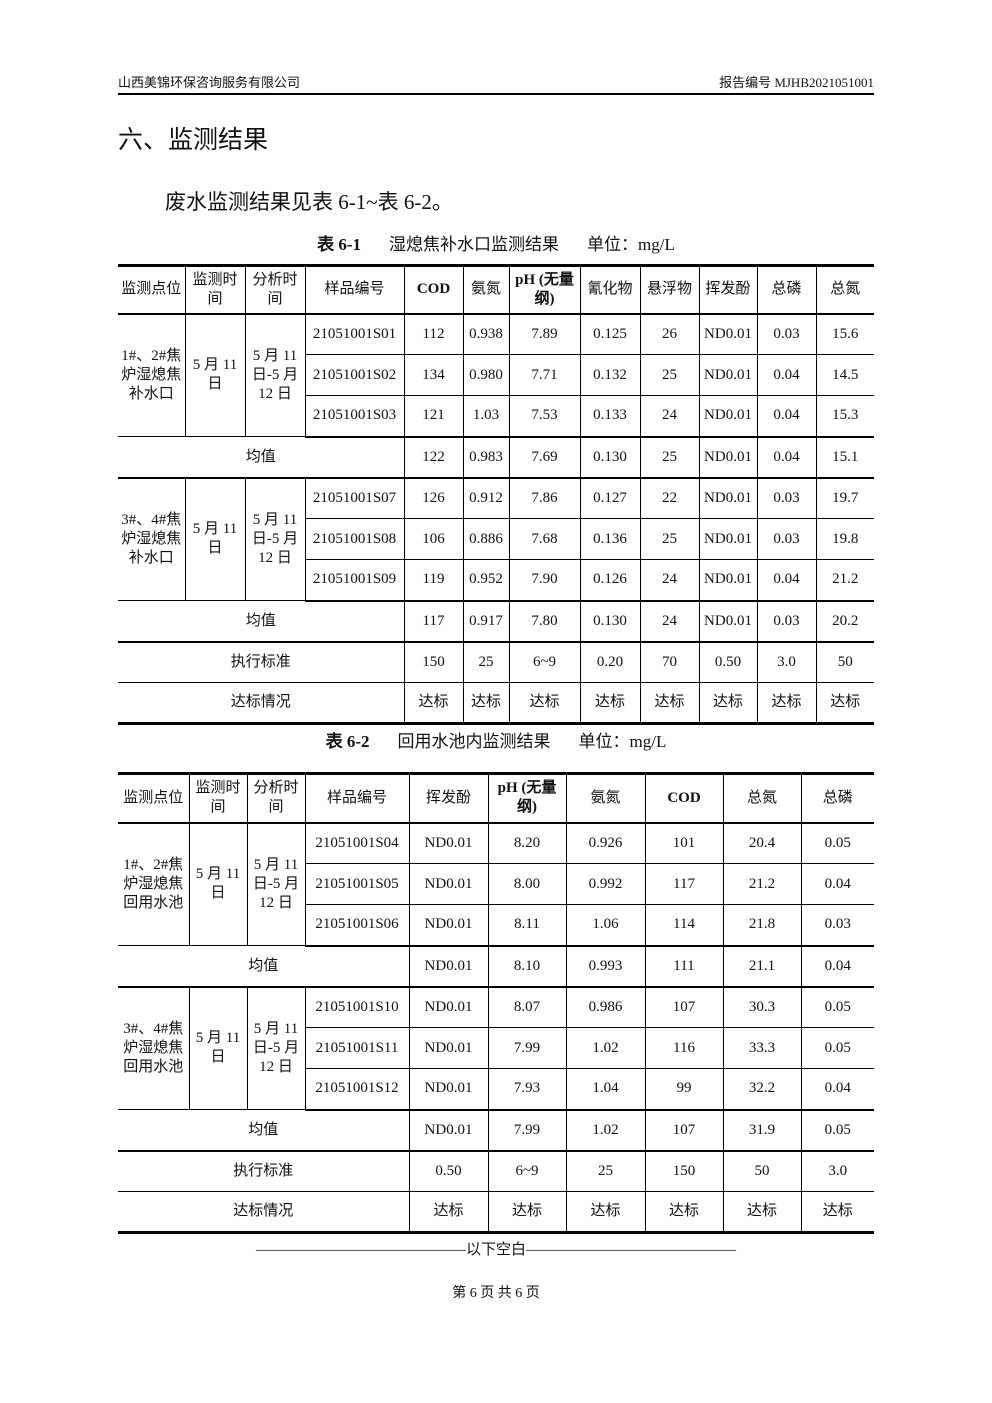 The image size is (992, 1403). I want to click on table2-number: 表 6-2, so click(347, 741).